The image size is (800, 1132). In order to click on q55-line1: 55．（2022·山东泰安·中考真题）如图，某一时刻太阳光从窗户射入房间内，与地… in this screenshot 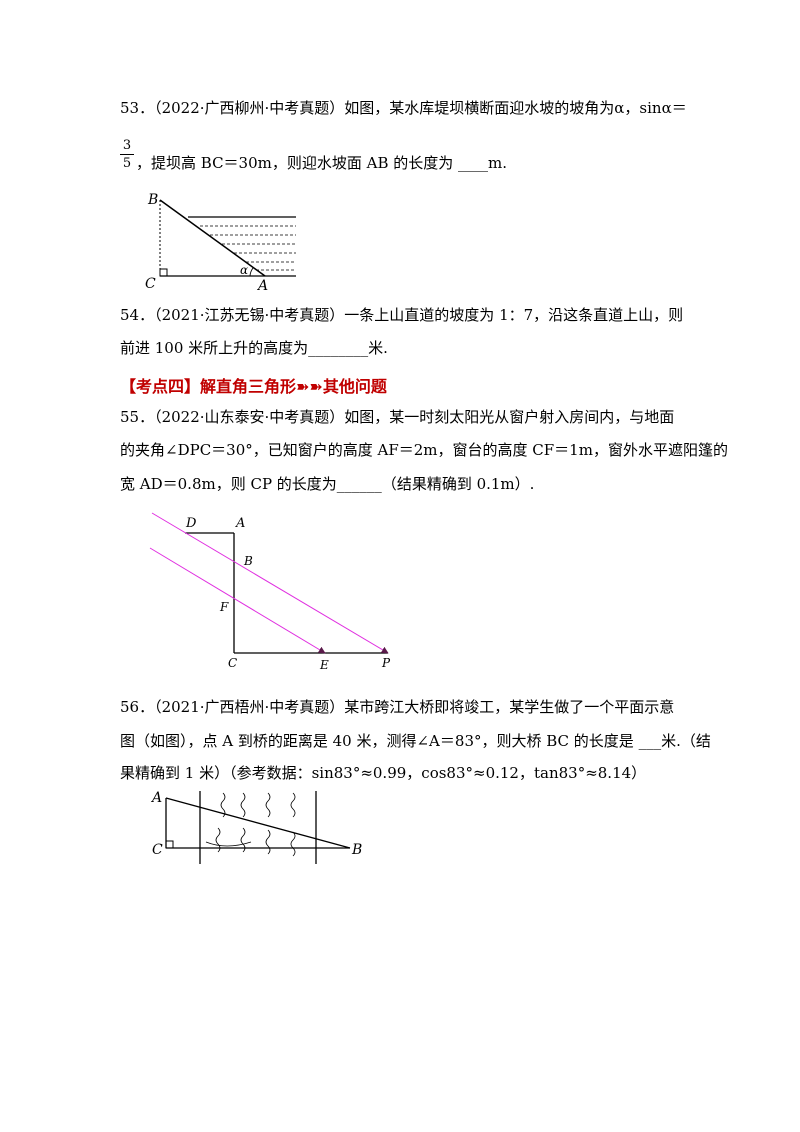, I will do `click(397, 417)`.